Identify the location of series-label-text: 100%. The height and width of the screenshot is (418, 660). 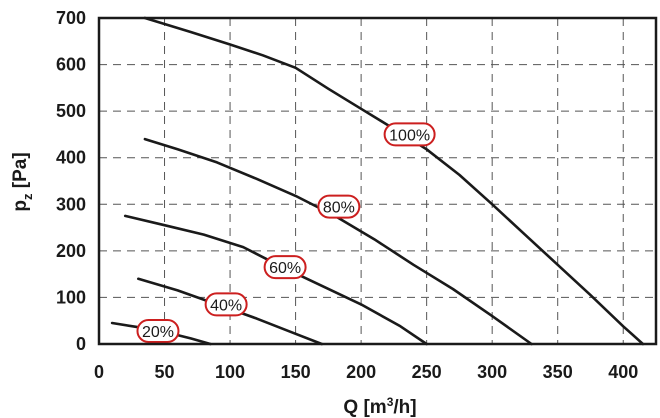
(409, 135).